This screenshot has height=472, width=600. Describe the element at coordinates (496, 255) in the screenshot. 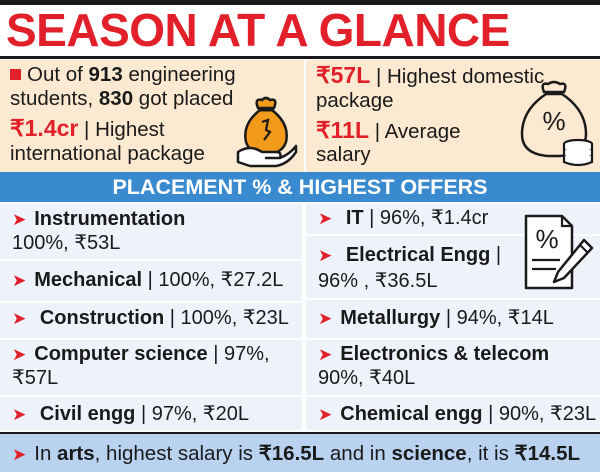

I see `branch-stats: |` at that location.